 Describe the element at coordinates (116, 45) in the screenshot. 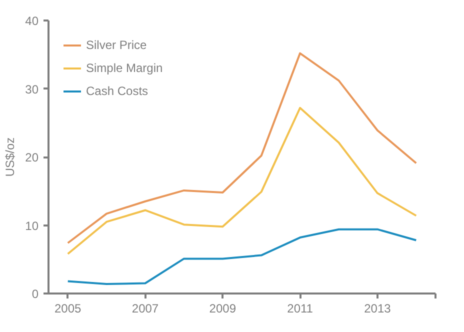

I see `legend-label: Silver Price` at that location.